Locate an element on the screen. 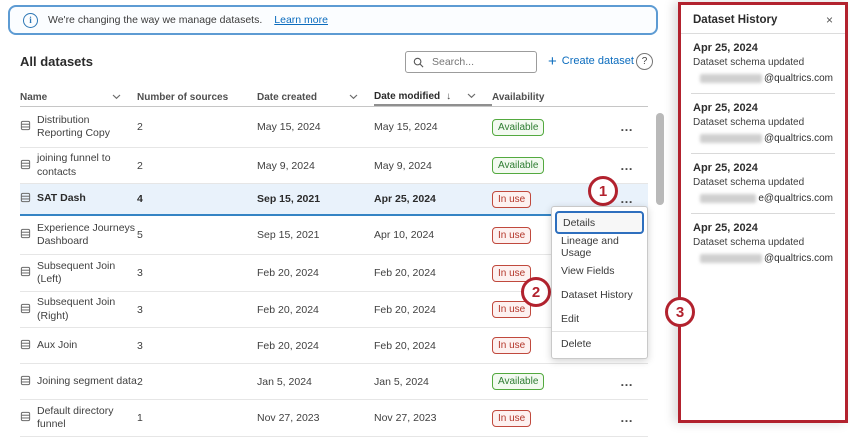 This screenshot has height=437, width=850. date-modified: Jan 5, 2024 is located at coordinates (401, 381).